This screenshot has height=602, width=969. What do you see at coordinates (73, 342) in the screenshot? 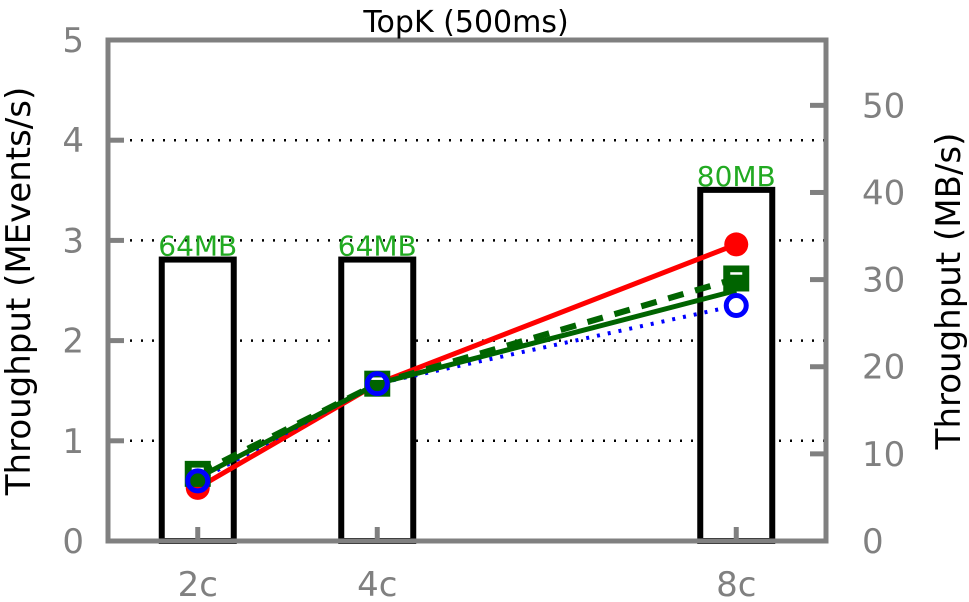
I see `y-left-tick-label: 2` at bounding box center [73, 342].